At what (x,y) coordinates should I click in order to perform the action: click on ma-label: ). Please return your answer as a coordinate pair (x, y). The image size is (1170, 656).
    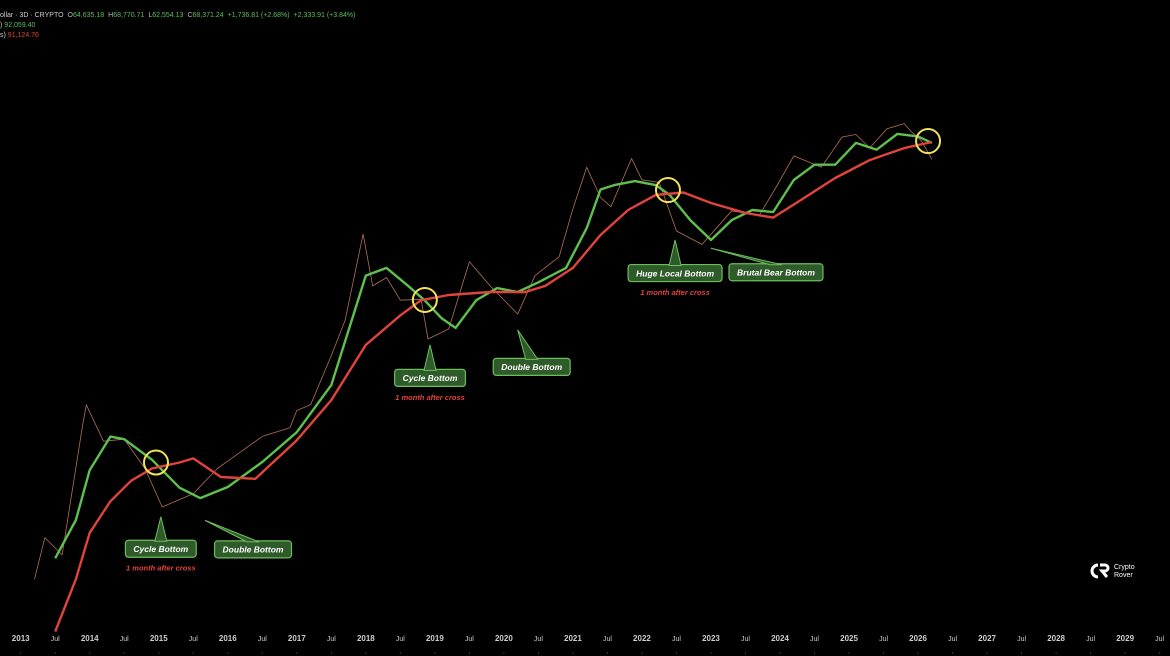
    Looking at the image, I should click on (1, 25).